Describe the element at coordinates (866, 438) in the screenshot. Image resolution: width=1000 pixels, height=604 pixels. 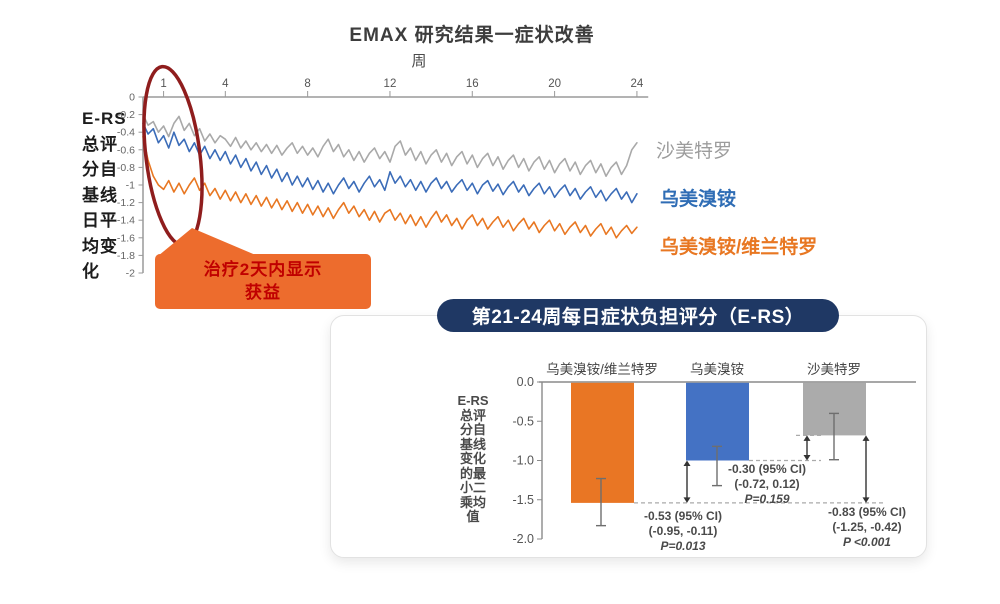
I see `diff-arrow-umecvi-vs-salmeterol-head-top` at that location.